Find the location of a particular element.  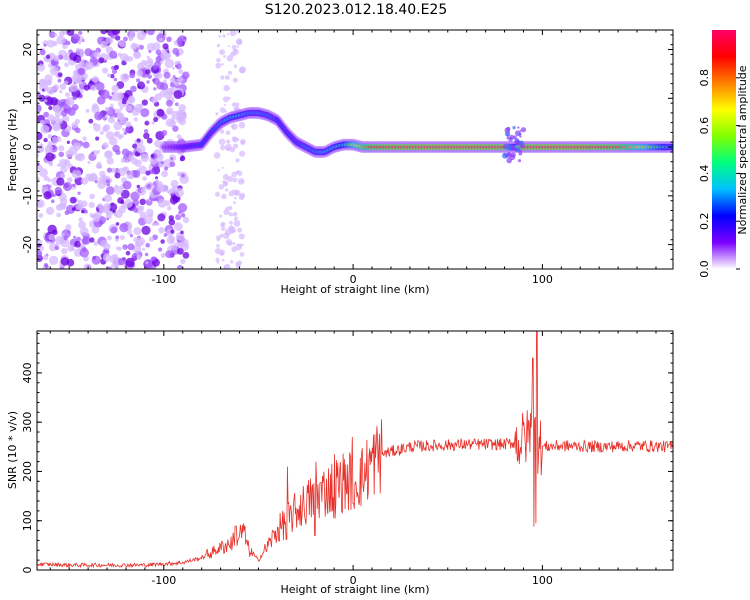

spectrogram-ylabel: Frequency (Hz) is located at coordinates (12, 150).